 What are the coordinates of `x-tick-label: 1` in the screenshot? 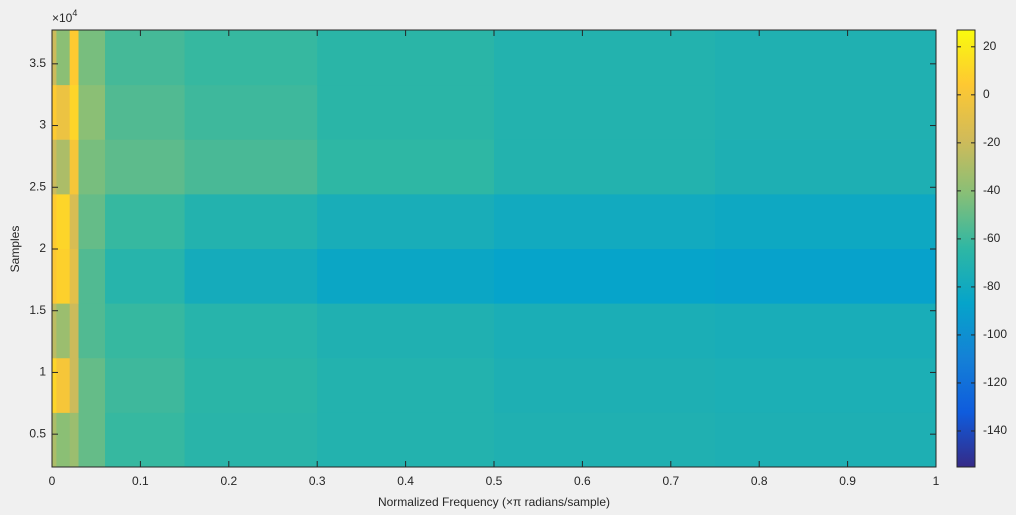 It's located at (936, 481).